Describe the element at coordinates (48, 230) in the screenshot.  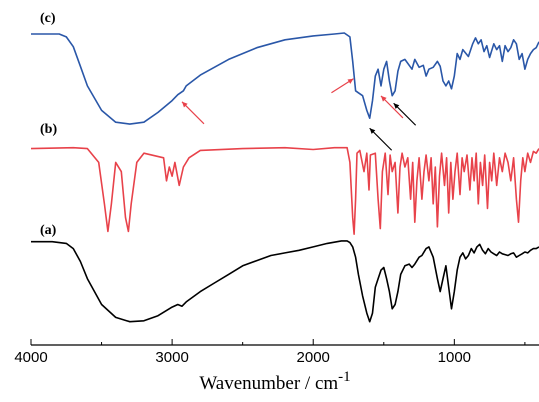
I see `spectrum-label-a: (a)` at that location.